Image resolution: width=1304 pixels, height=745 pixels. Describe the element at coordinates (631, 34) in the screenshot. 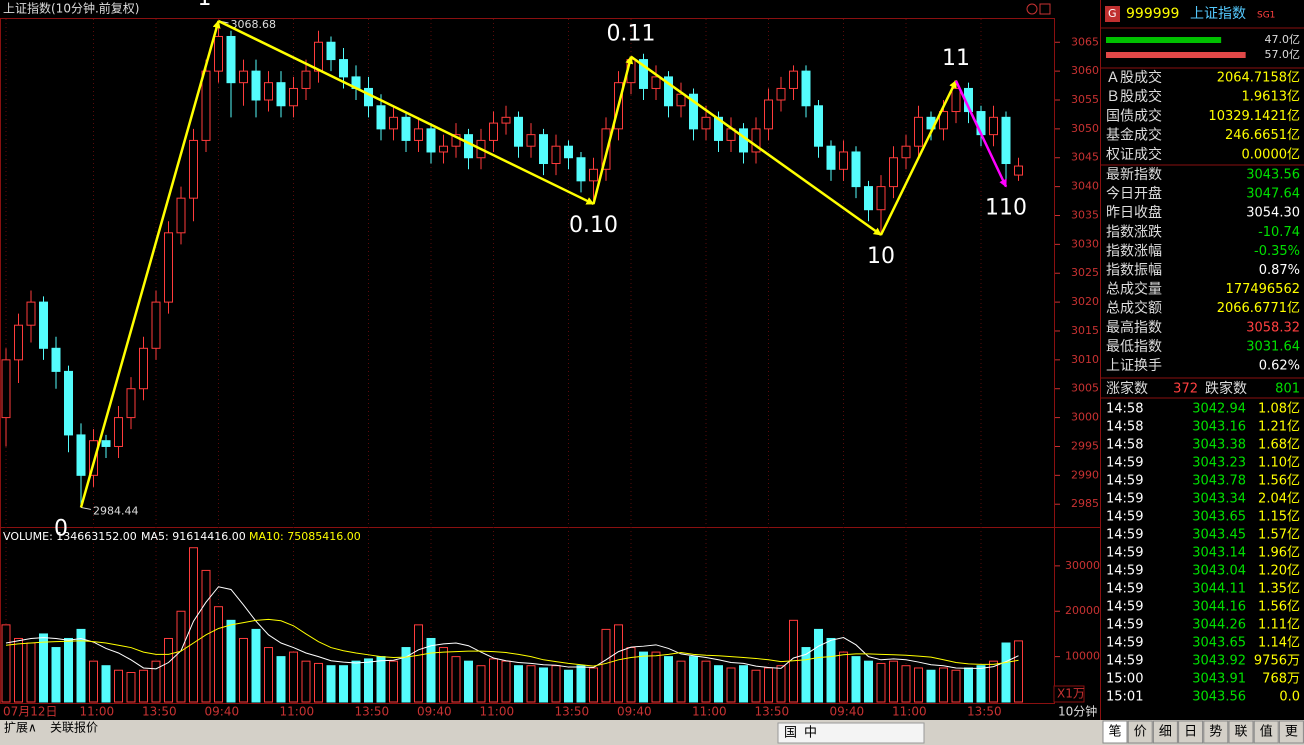

I see `wave-label: 0.11` at that location.